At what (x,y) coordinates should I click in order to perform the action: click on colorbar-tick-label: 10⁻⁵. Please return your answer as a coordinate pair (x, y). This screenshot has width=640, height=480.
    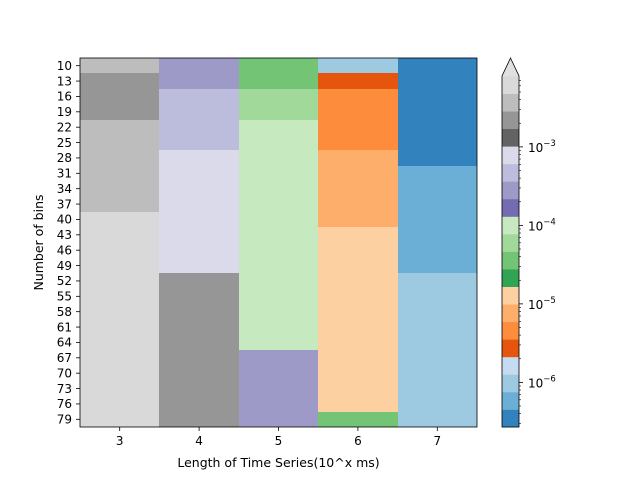
    Looking at the image, I should click on (542, 304).